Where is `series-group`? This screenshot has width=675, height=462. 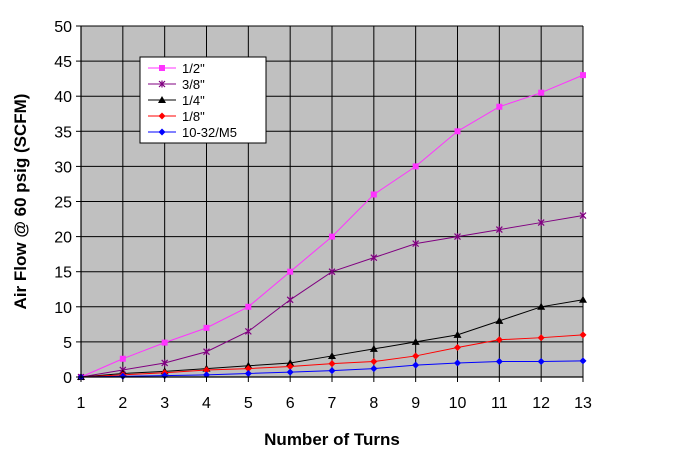
series-group is located at coordinates (332, 369).